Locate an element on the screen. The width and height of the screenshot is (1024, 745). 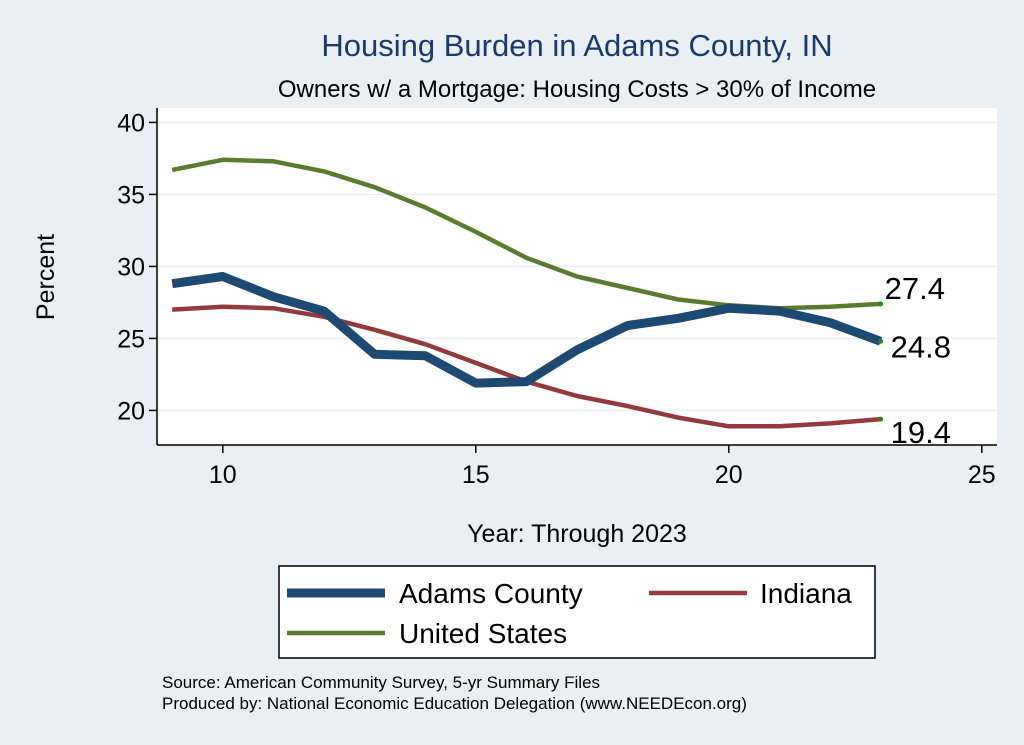
end-point-indiana is located at coordinates (881, 419).